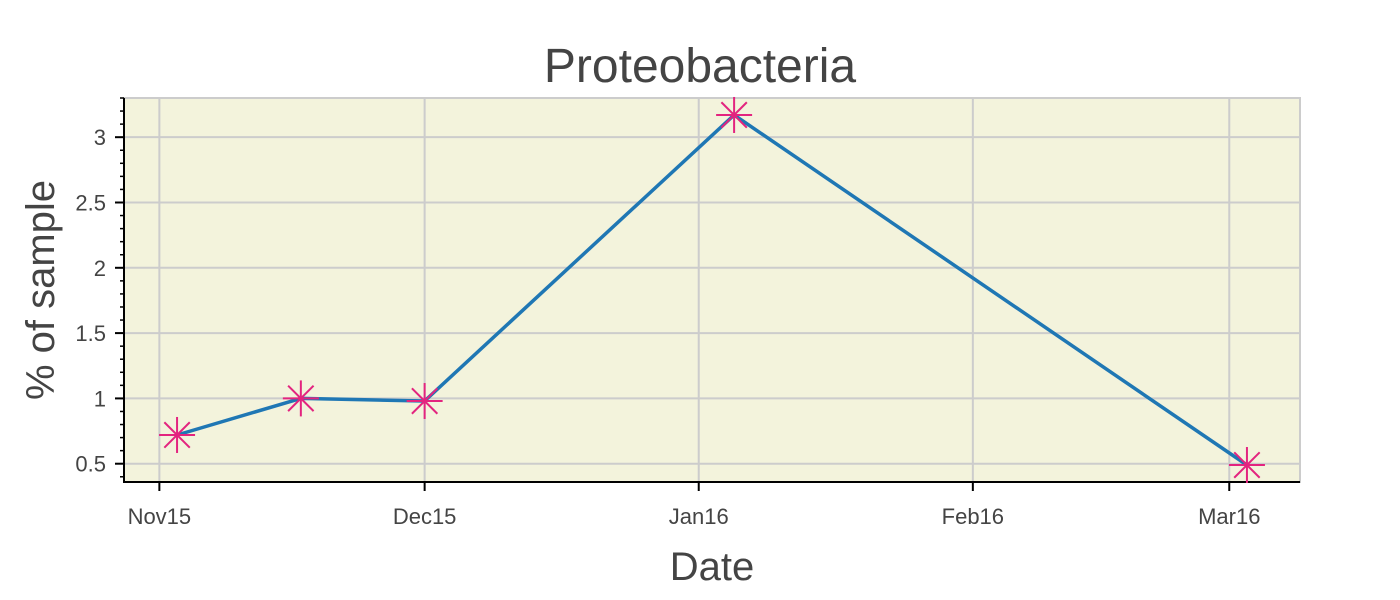 This screenshot has height=600, width=1400. I want to click on x-tick-label: Feb16, so click(973, 516).